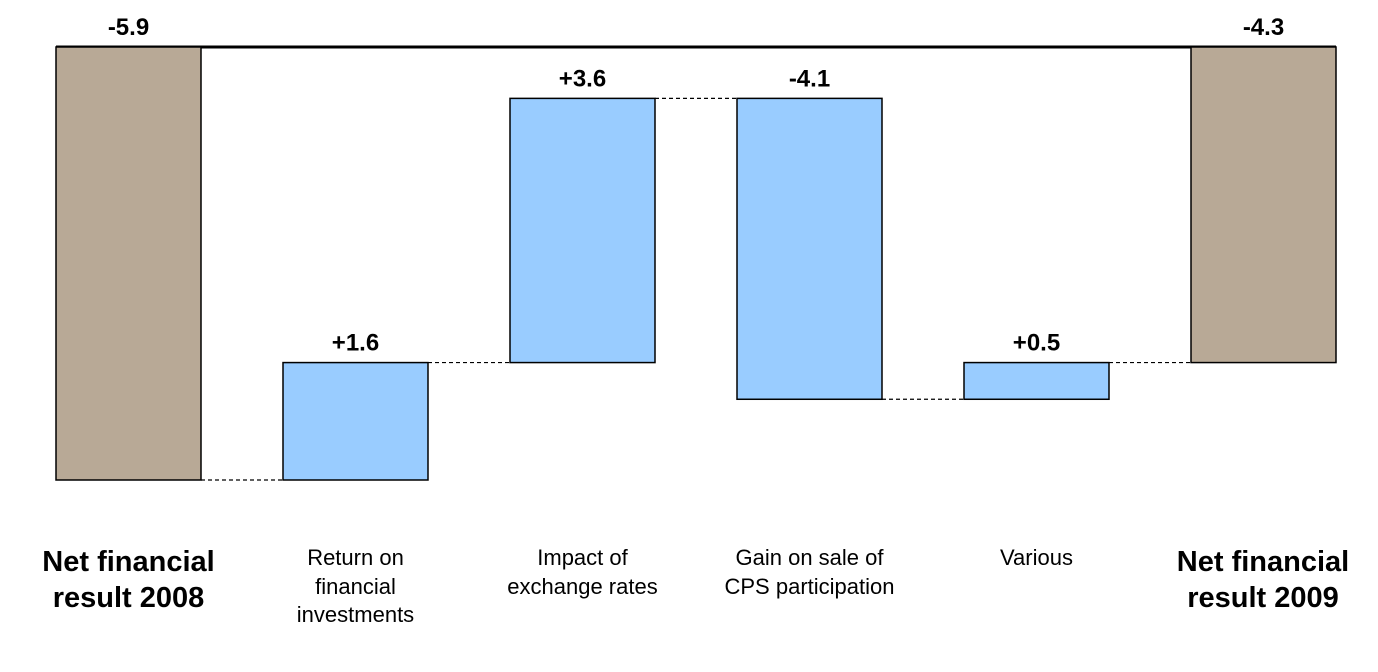 This screenshot has width=1378, height=672. Describe the element at coordinates (128, 580) in the screenshot. I see `category-label: Net financial result 2008` at that location.